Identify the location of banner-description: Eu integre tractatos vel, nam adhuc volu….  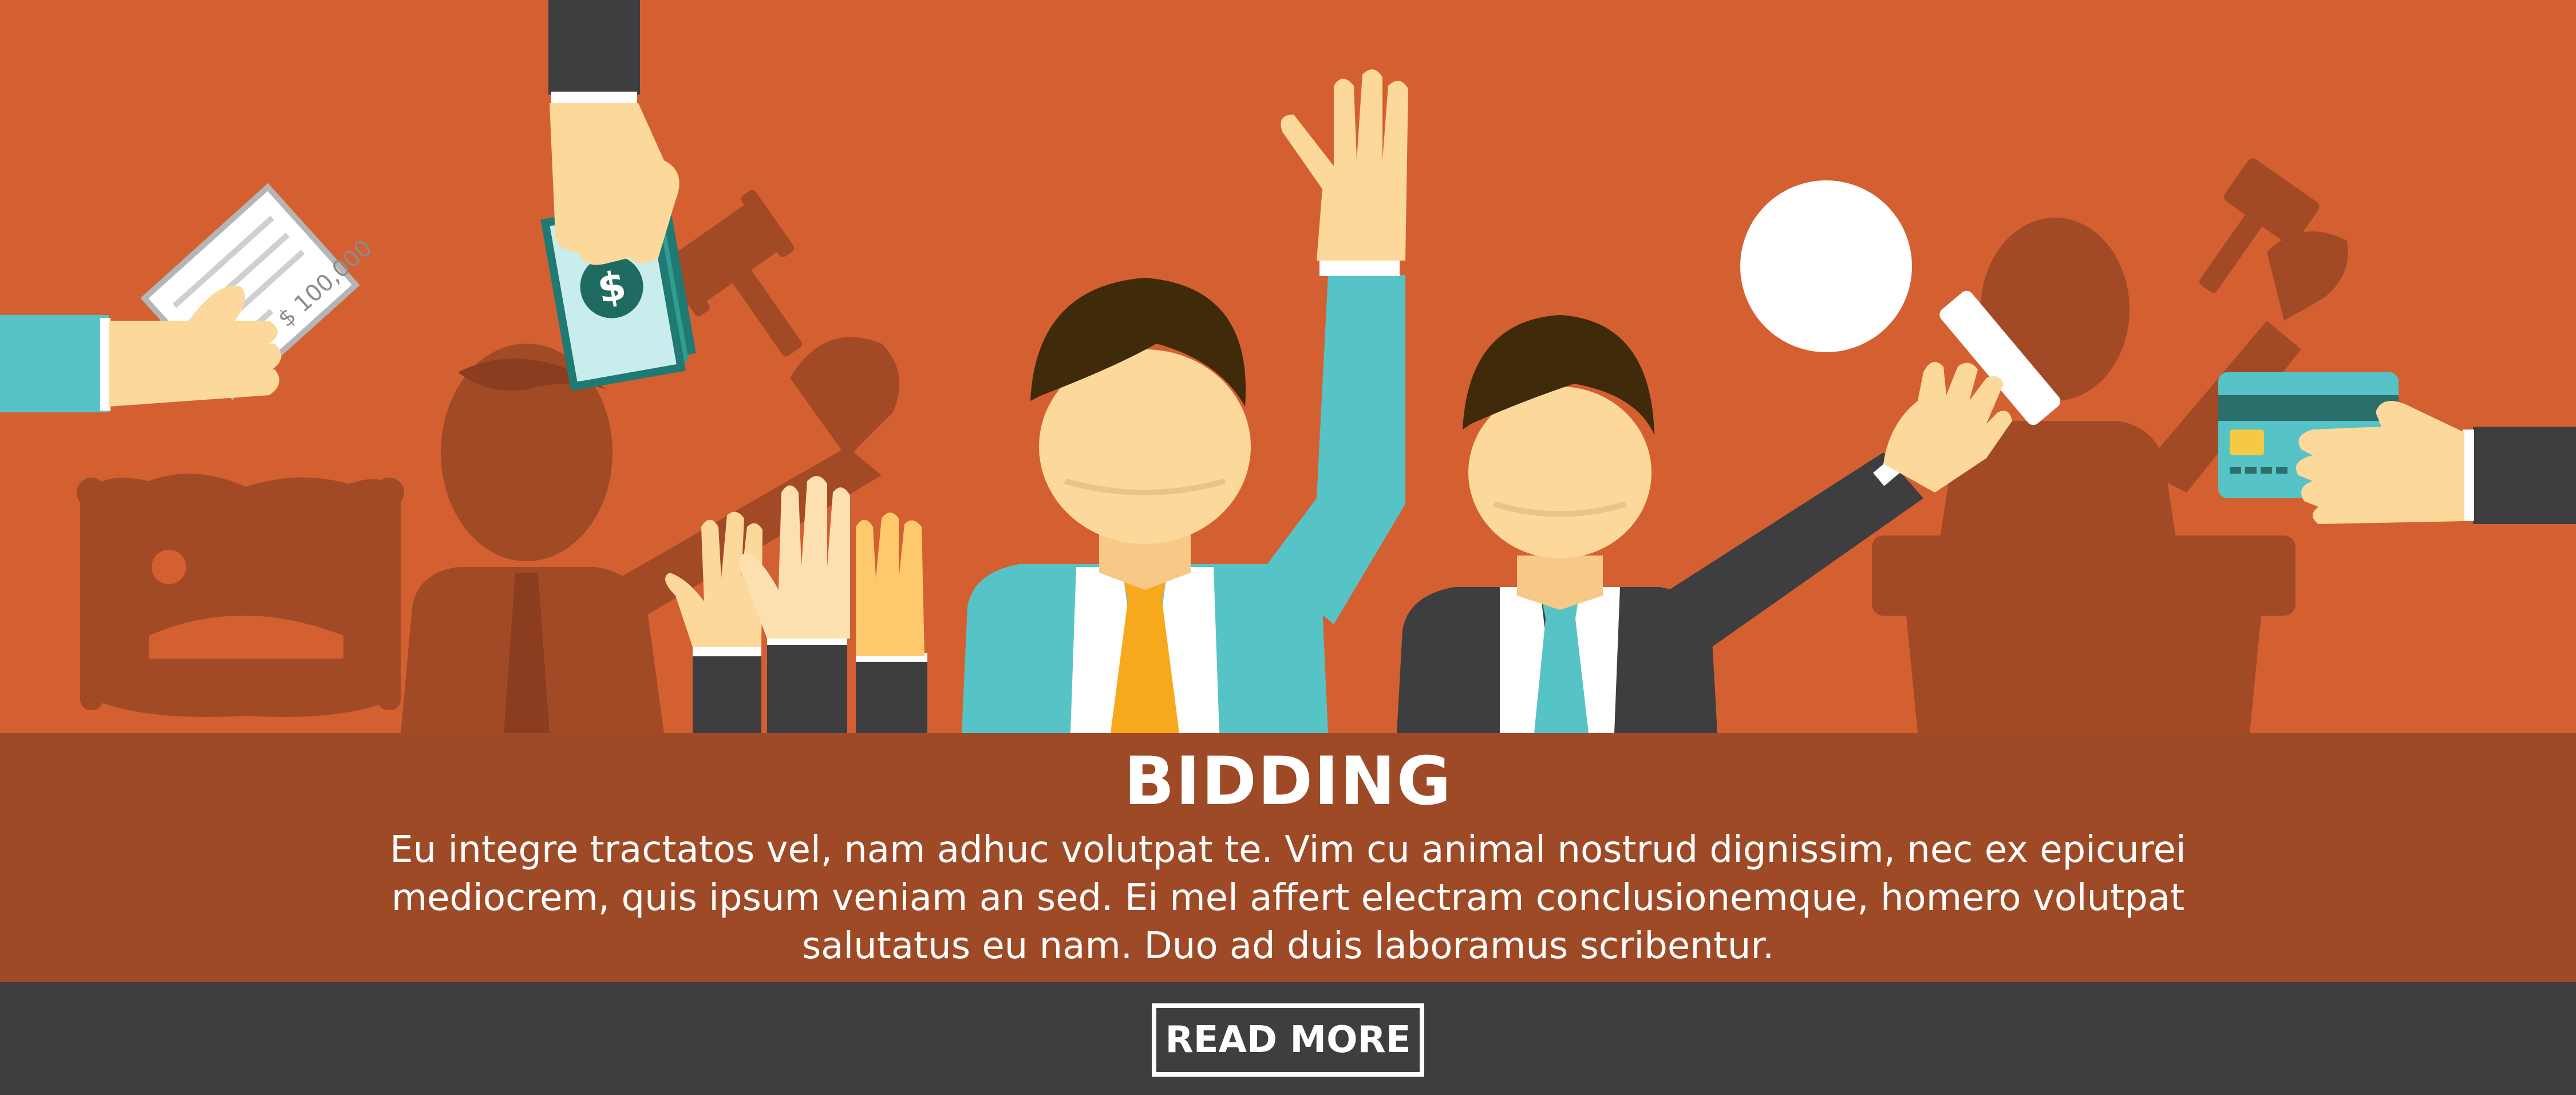
(1288, 898).